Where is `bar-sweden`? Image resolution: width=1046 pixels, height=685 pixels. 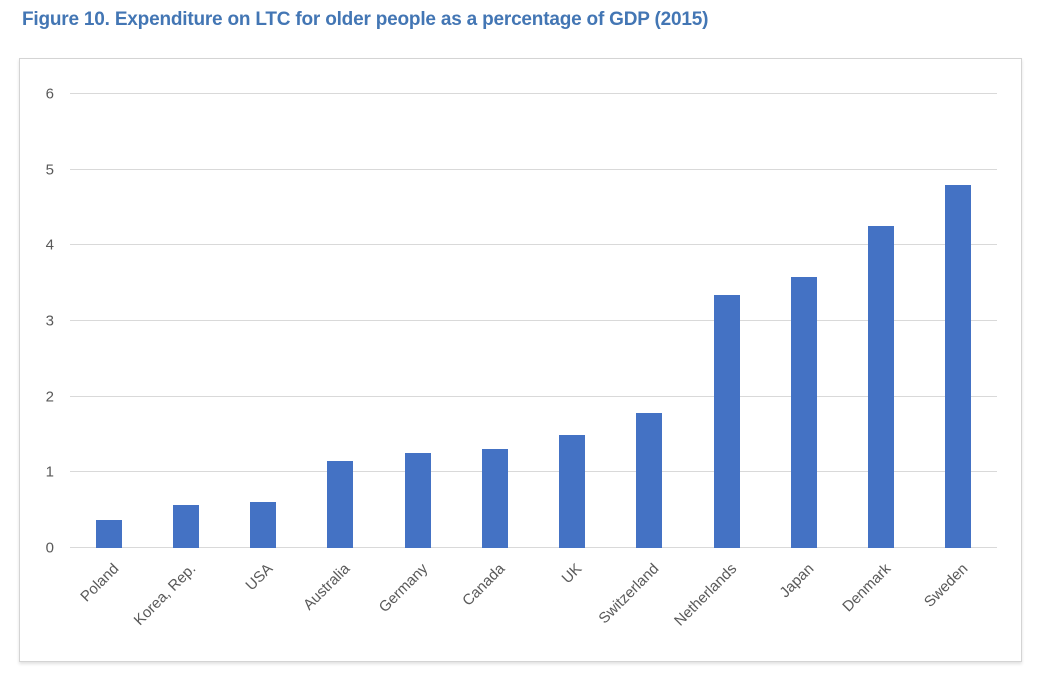
bar-sweden is located at coordinates (958, 366).